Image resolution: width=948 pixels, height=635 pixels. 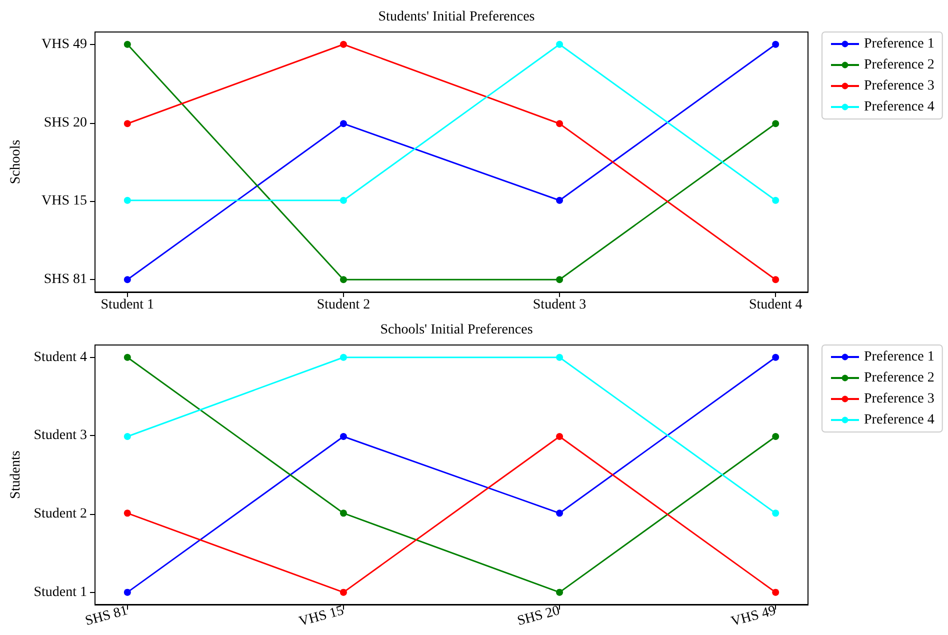 I want to click on x-tick-label: Student 4, so click(x=775, y=305).